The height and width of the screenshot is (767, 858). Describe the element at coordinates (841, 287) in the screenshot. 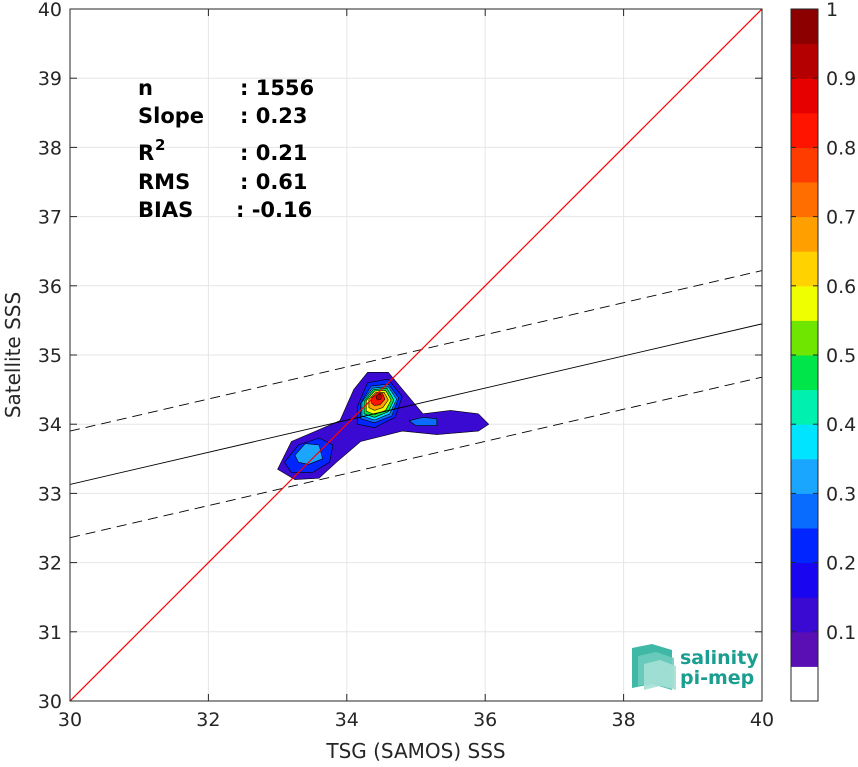

I see `colorbar-tick-label: 0.6` at that location.